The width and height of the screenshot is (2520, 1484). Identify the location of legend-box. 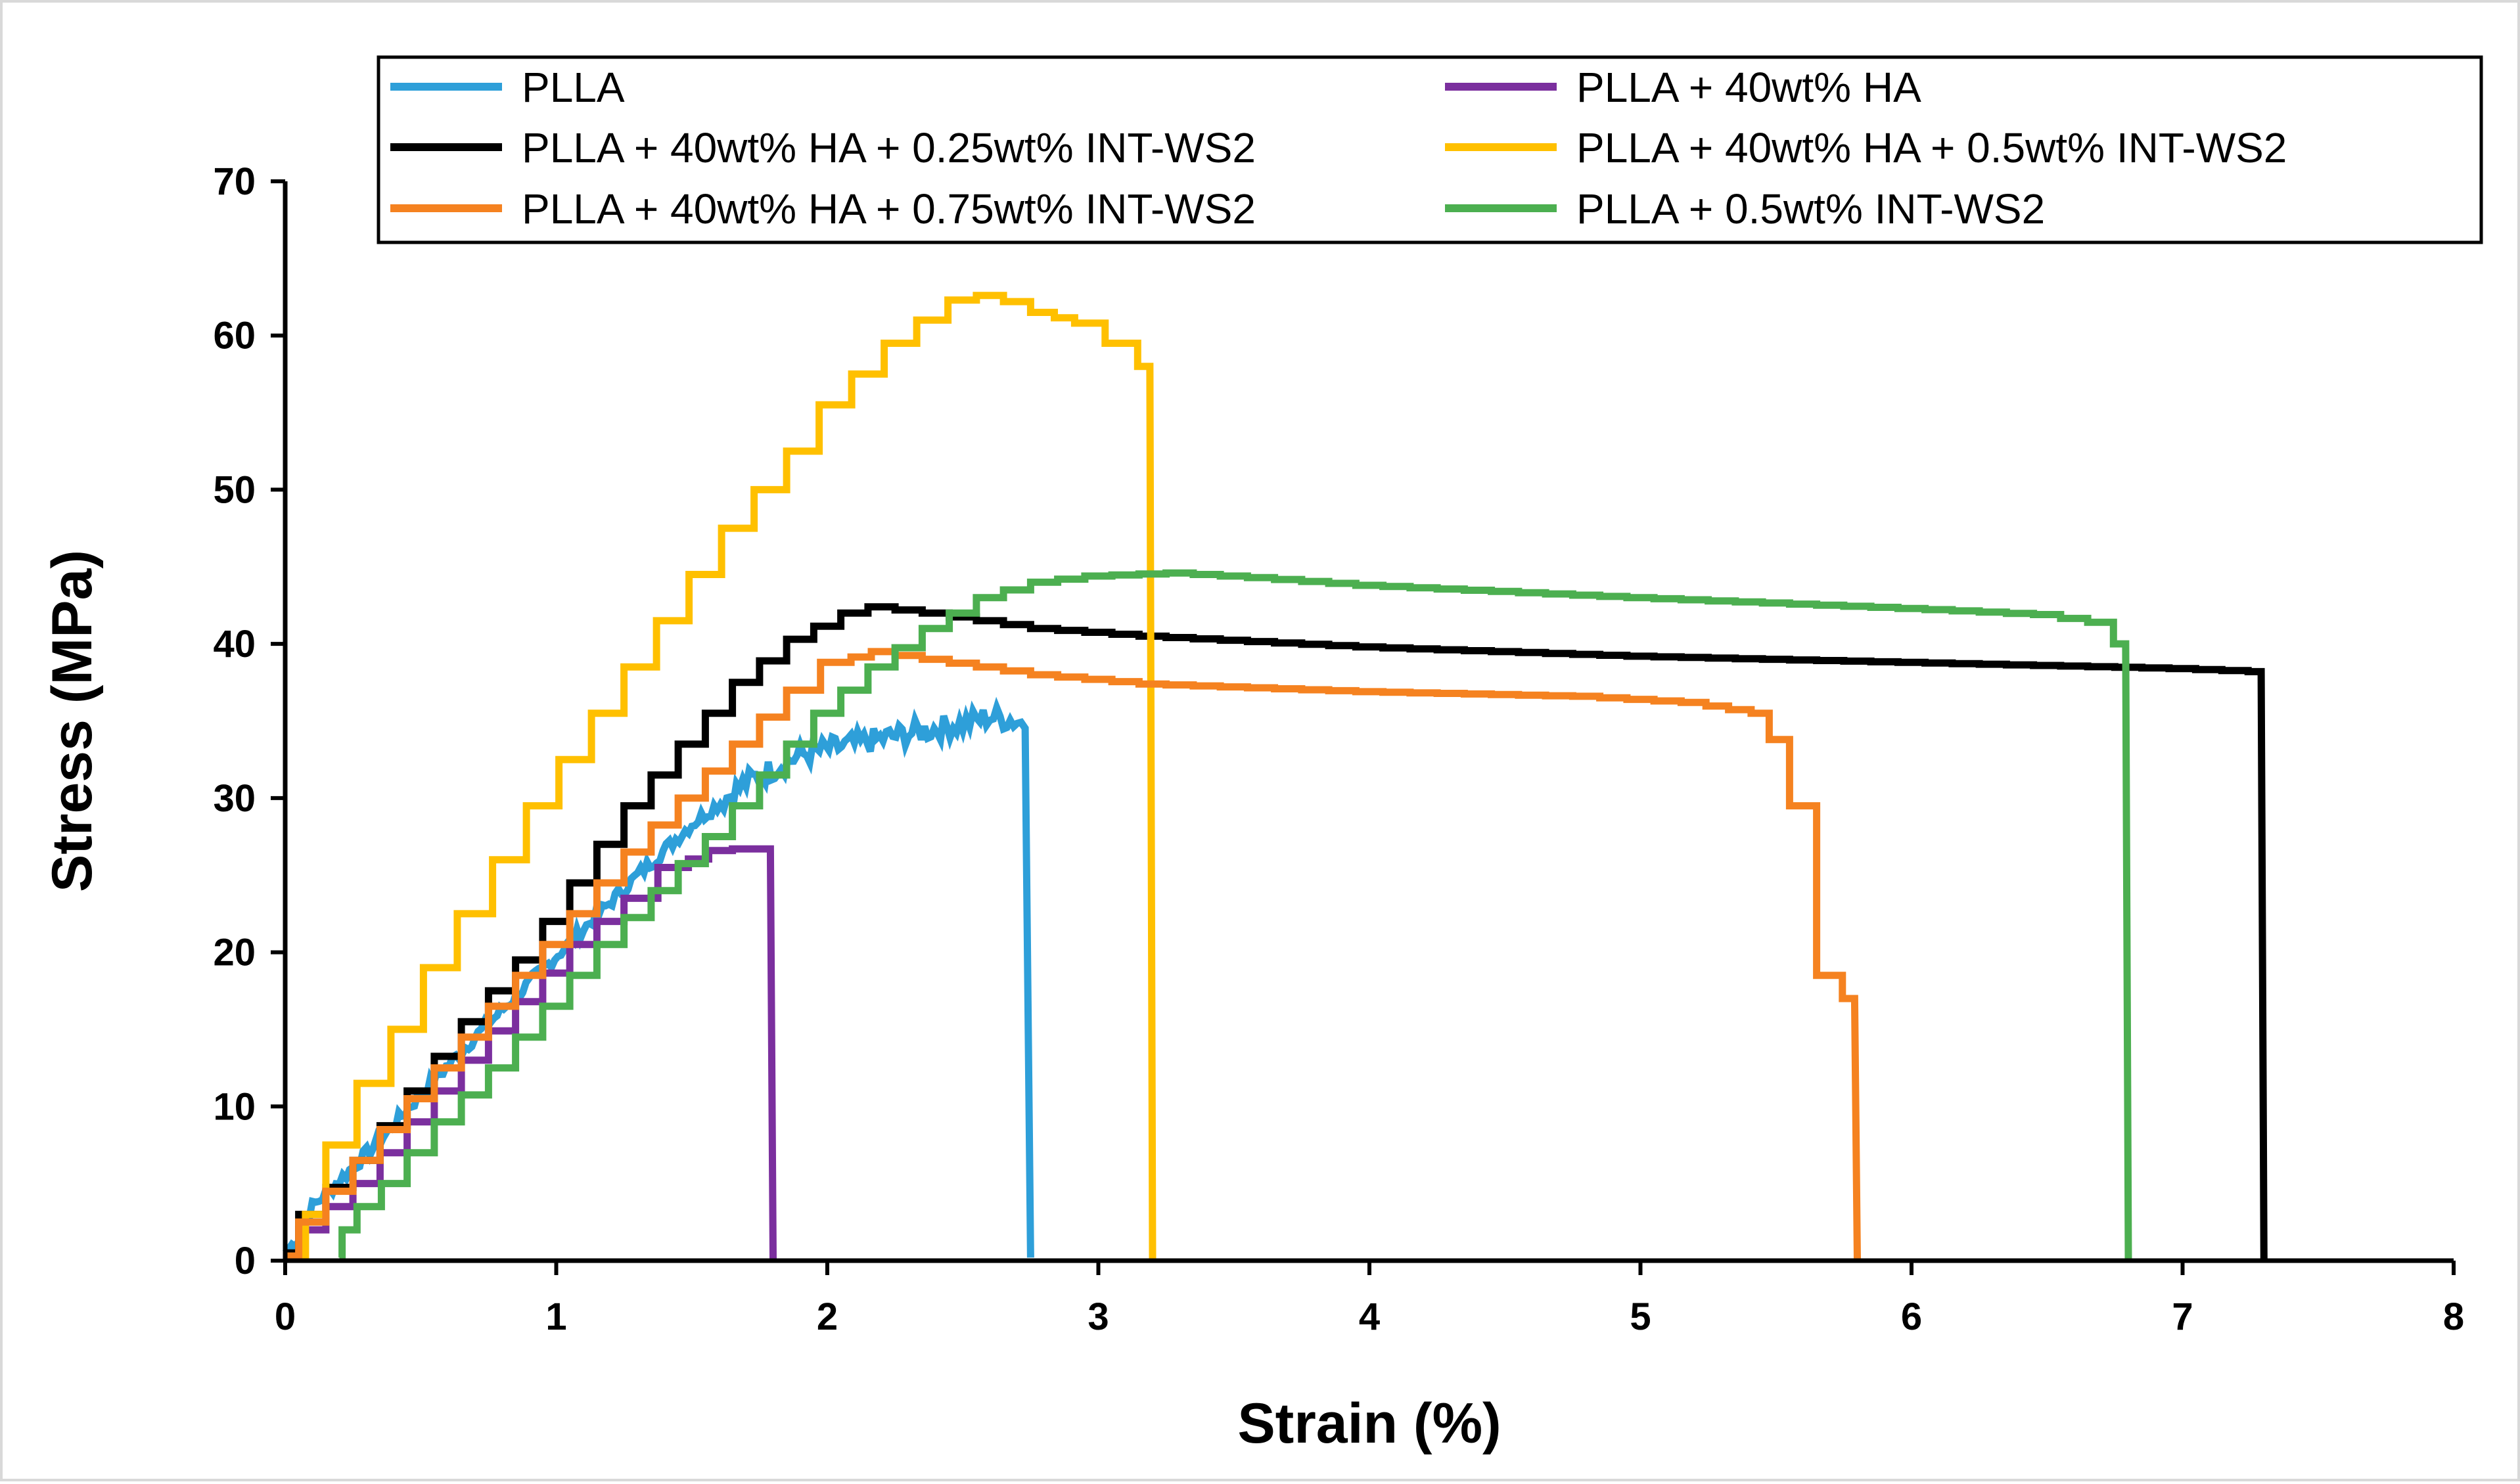
(1430, 149).